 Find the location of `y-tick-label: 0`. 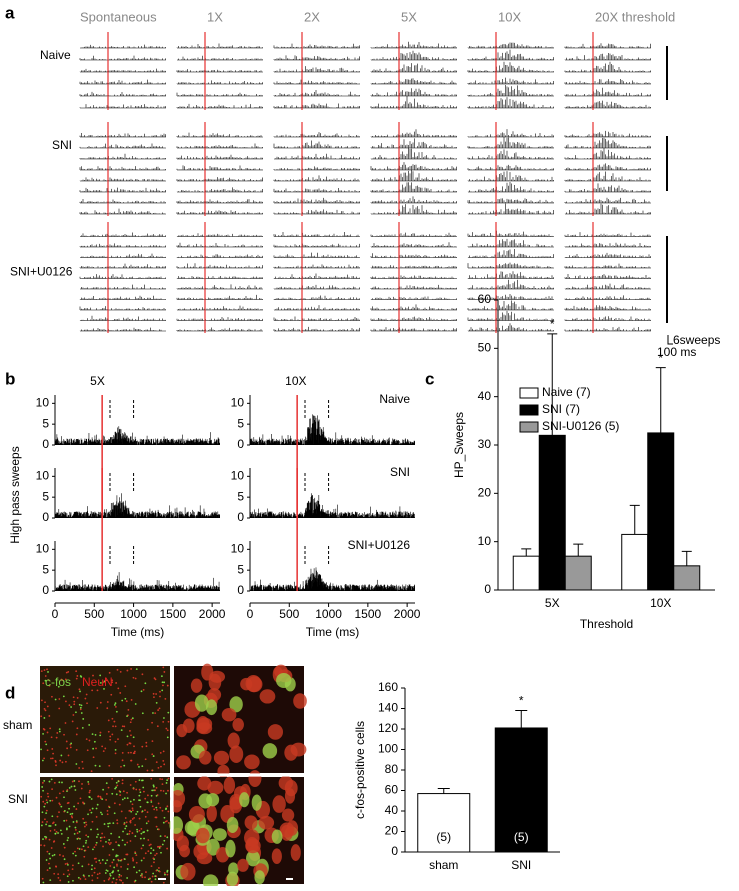

y-tick-label: 0 is located at coordinates (487, 589).